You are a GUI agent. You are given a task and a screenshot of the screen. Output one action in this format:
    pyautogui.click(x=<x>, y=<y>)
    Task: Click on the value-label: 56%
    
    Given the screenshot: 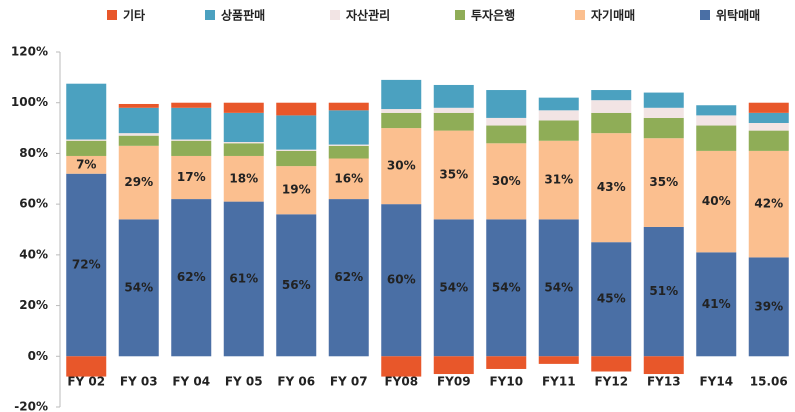 What is the action you would take?
    pyautogui.click(x=296, y=285)
    